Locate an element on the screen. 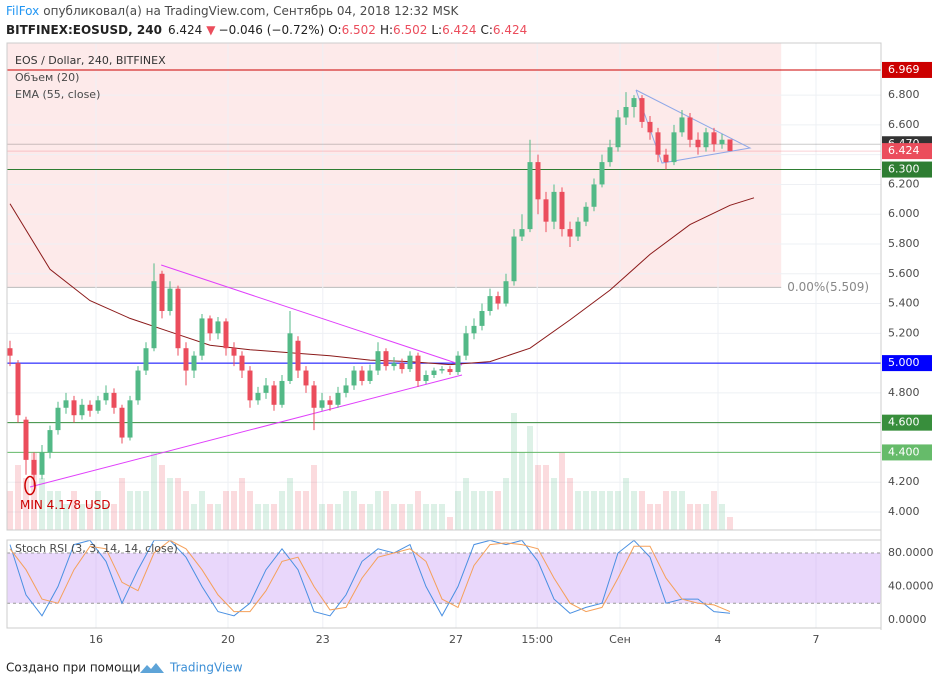 The image size is (939, 688). footer-text: Создано при помощи is located at coordinates (73, 668).